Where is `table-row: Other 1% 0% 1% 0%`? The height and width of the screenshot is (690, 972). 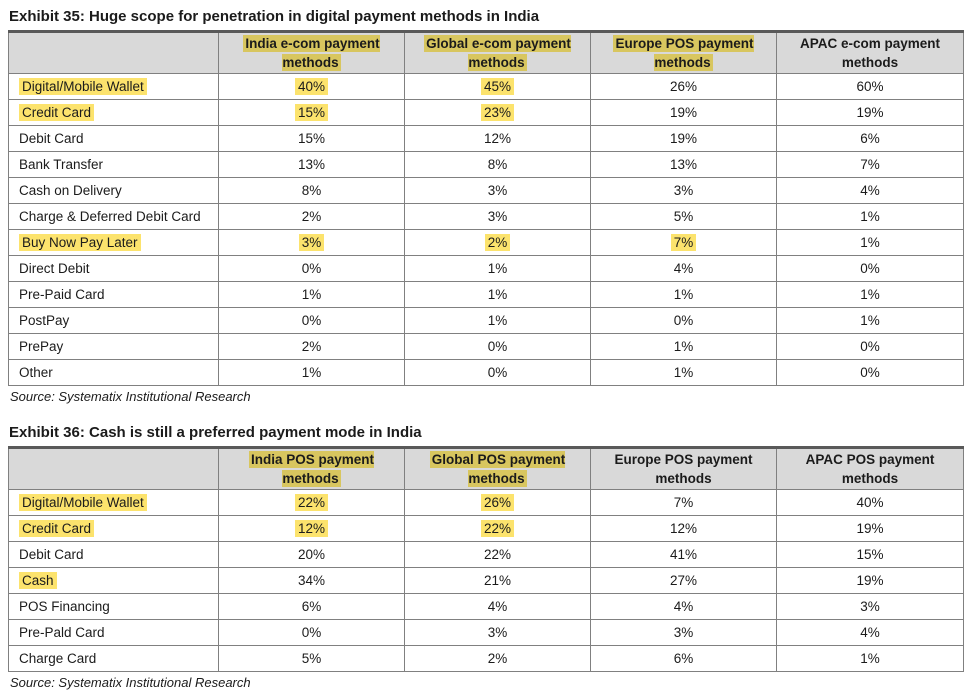 table-row: Other 1% 0% 1% 0% is located at coordinates (486, 372).